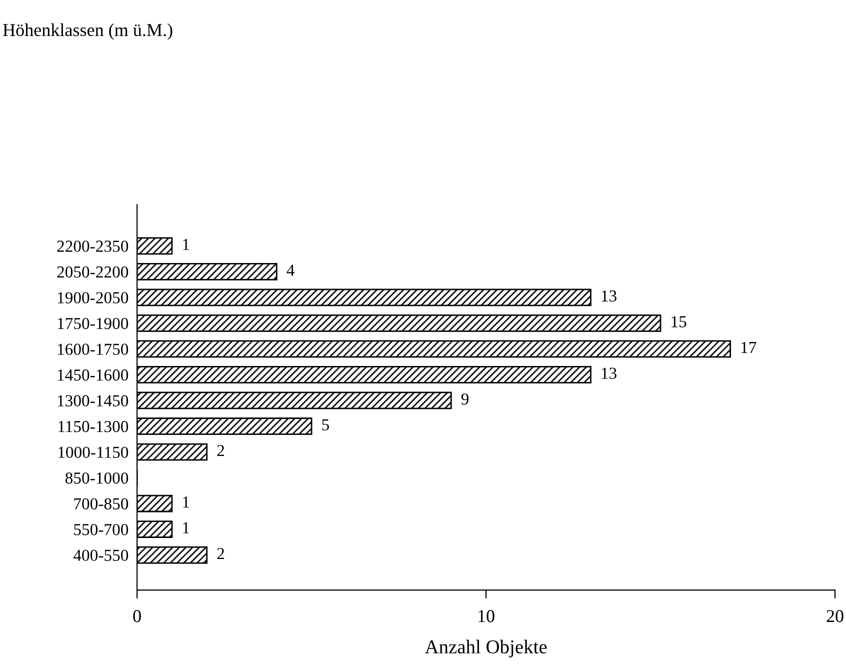 The width and height of the screenshot is (846, 669). I want to click on y-tick-label: 1000-1150, so click(93, 452).